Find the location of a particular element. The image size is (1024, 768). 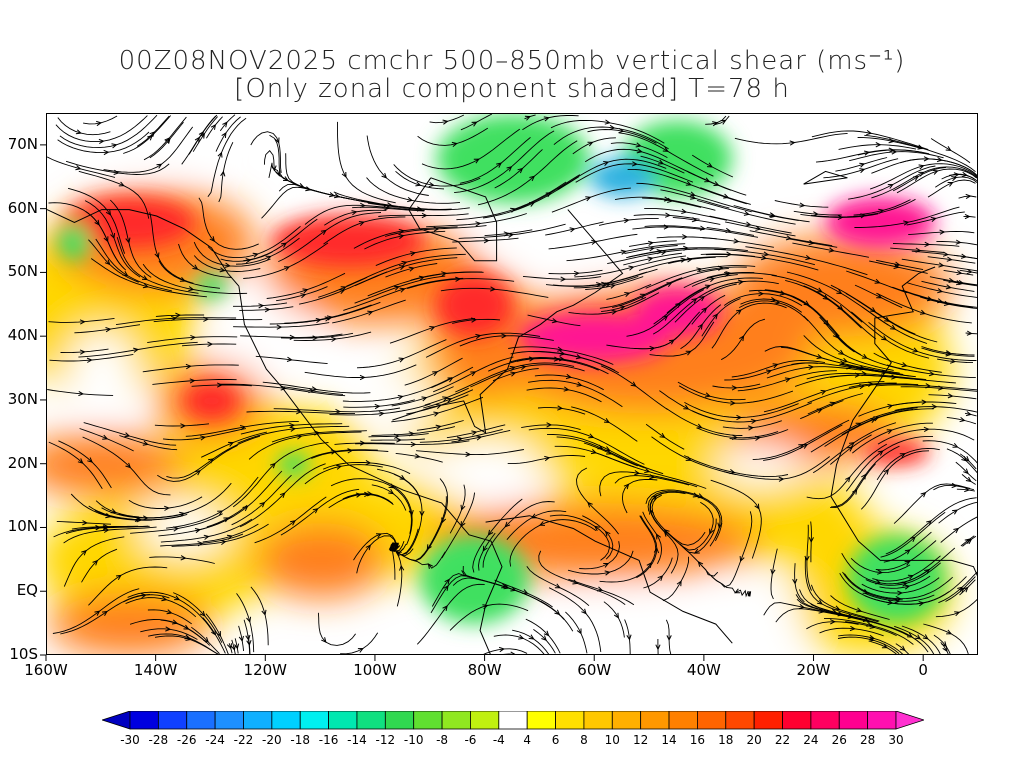

colorbar-label: -8 is located at coordinates (442, 740).